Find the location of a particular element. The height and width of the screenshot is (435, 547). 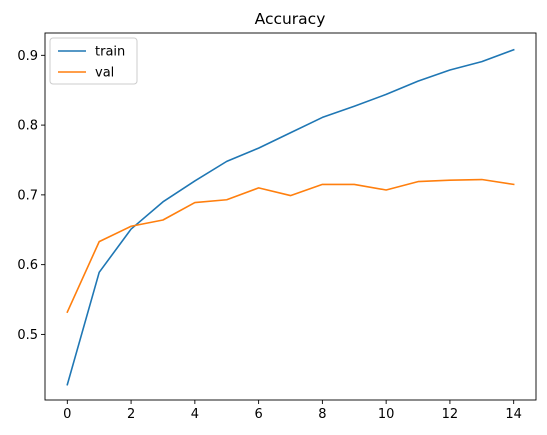

x-tick-label: 4 is located at coordinates (195, 414).